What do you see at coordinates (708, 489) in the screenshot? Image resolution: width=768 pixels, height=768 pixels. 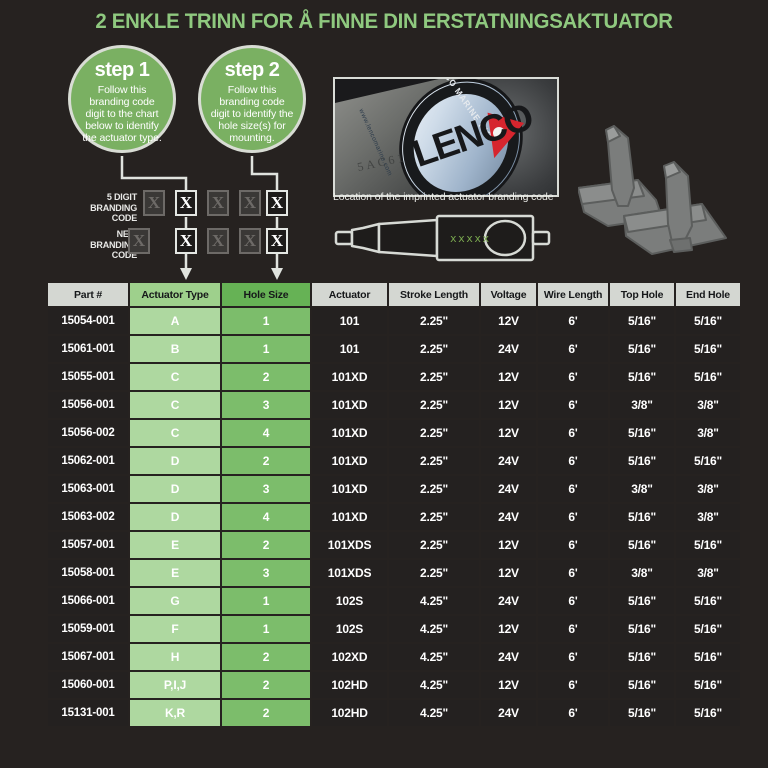 I see `cell-end-hole: 3/8"` at bounding box center [708, 489].